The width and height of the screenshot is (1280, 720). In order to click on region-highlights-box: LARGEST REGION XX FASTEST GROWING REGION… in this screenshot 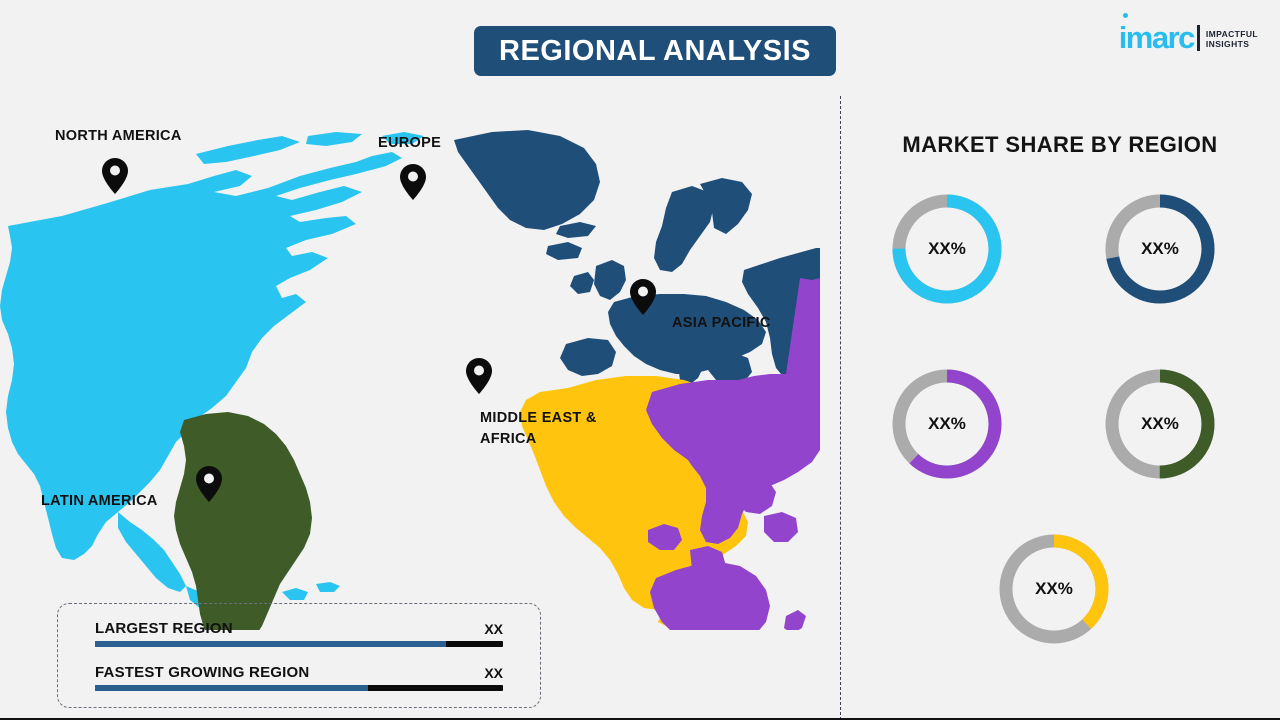, I will do `click(299, 655)`.